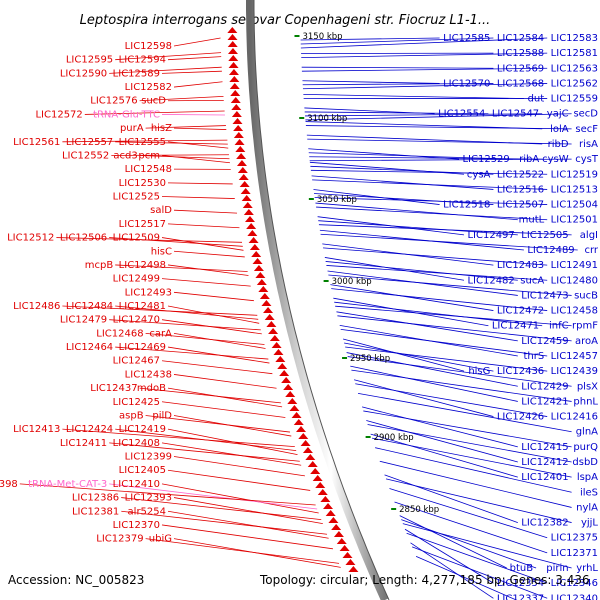 The width and height of the screenshot is (600, 600). I want to click on gene-label-sald: salD, so click(161, 210).